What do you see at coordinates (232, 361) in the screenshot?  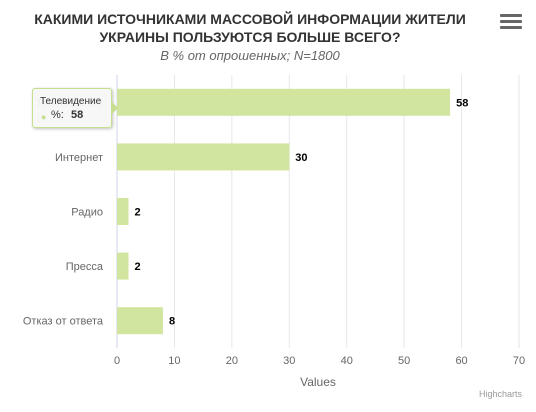 I see `x-tick-label: 20` at bounding box center [232, 361].